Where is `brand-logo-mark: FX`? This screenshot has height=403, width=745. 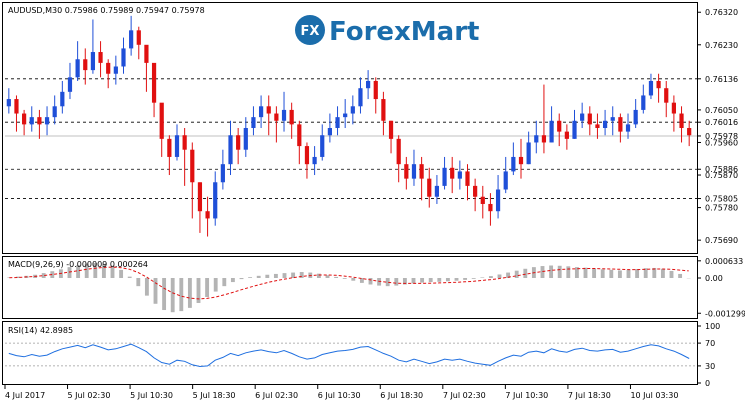
brand-logo-mark: FX is located at coordinates (310, 31).